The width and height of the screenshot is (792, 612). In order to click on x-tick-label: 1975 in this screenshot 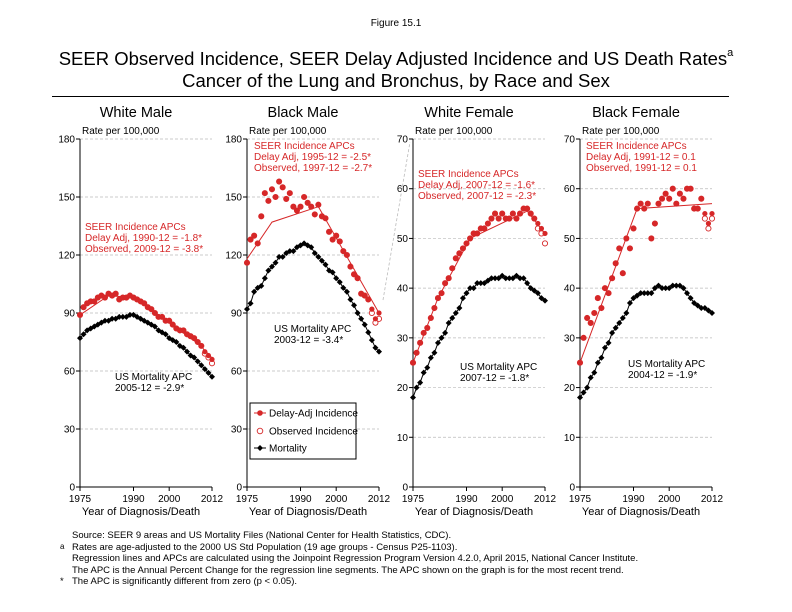, I will do `click(80, 499)`.